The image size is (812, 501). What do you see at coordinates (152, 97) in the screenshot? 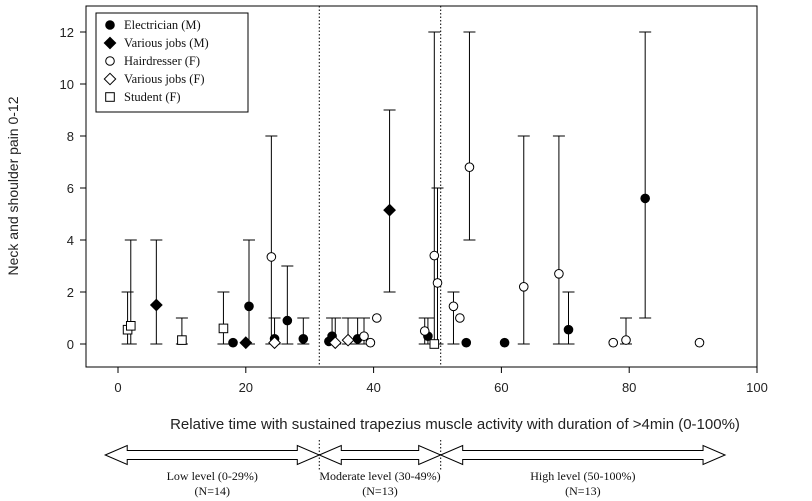
I see `legend-label: Student (F)` at bounding box center [152, 97].